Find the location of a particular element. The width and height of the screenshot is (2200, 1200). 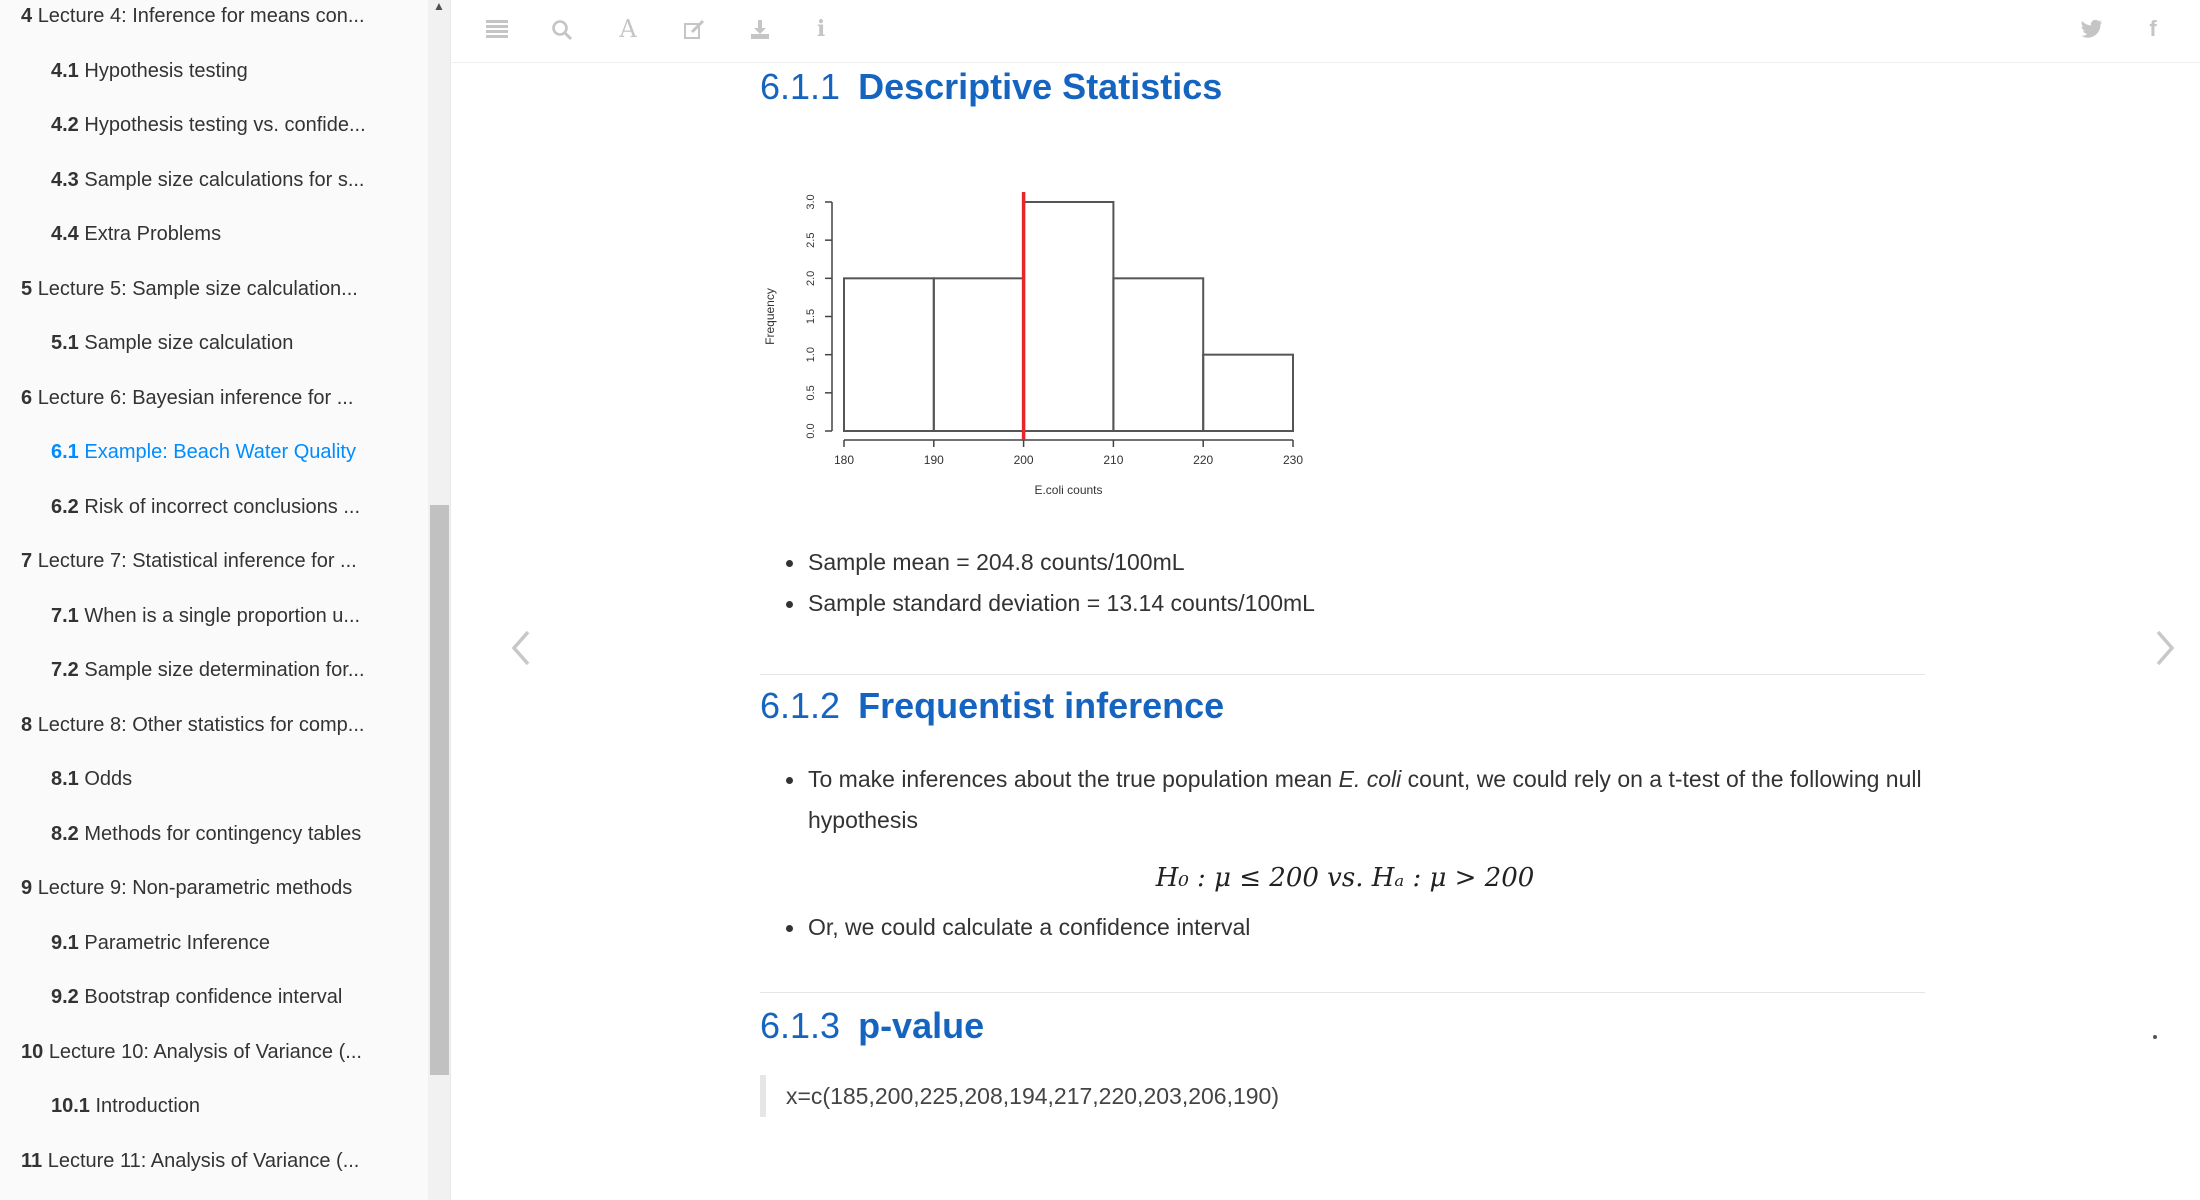

toc-number: 6 is located at coordinates (27, 397).